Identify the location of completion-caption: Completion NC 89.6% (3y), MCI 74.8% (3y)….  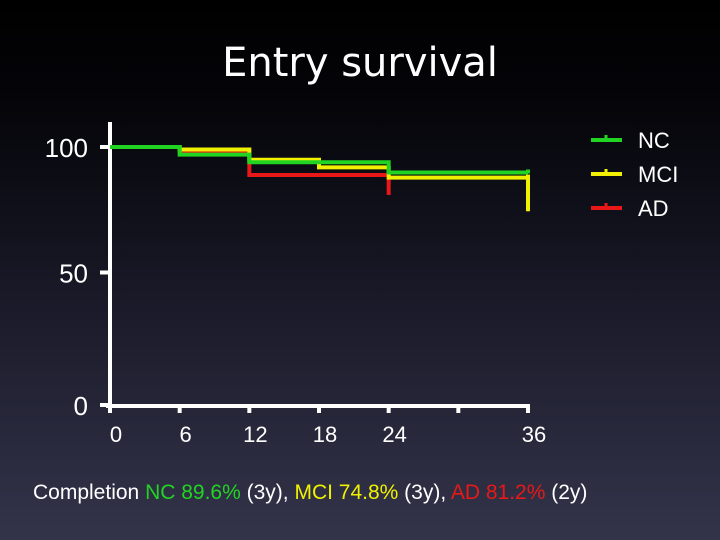
(310, 493).